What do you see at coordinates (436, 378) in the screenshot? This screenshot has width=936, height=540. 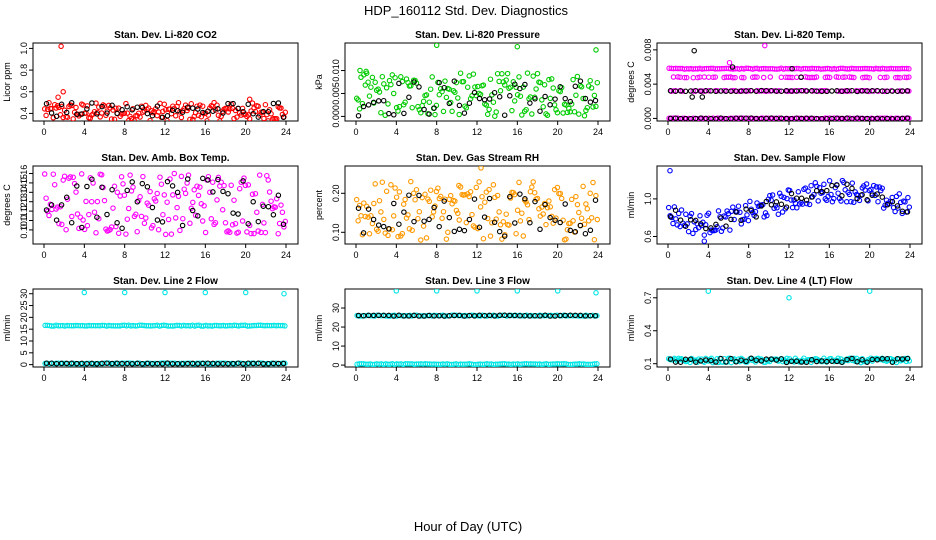 I see `x-tick-label: 8` at bounding box center [436, 378].